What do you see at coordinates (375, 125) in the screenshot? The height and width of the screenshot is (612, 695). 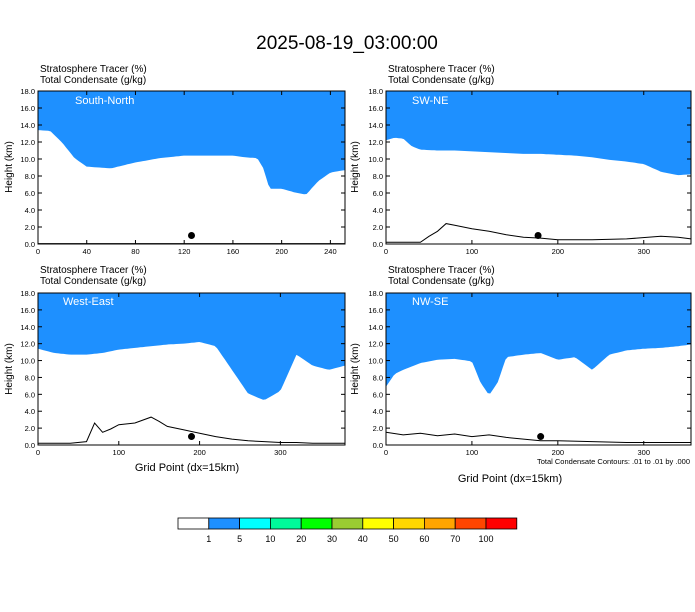 I see `panel-2-ytick-label: 14.0` at bounding box center [375, 125].